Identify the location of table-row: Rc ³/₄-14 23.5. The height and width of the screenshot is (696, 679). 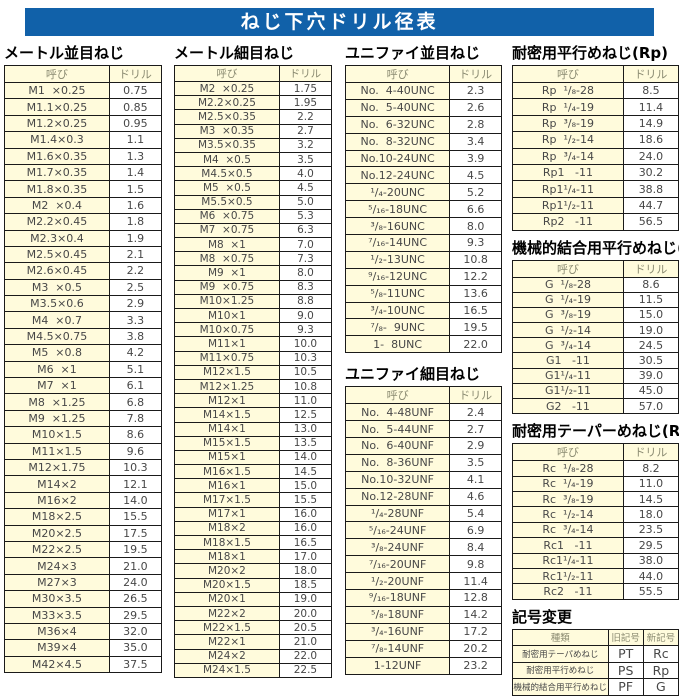
(595, 530).